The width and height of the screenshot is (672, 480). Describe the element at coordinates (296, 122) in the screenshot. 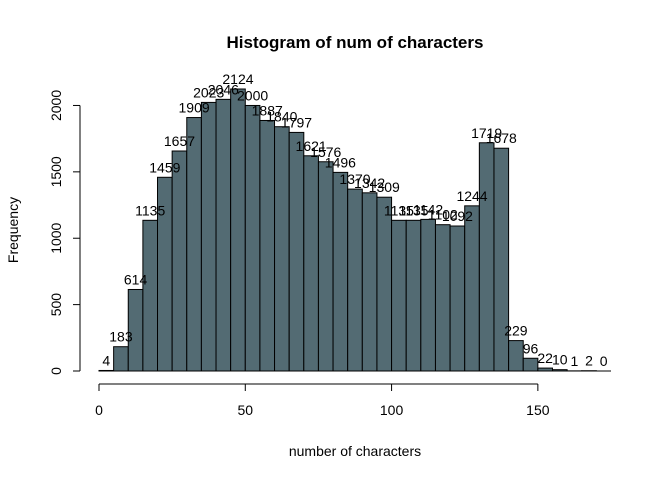

I see `bar-value-label: 1797` at that location.